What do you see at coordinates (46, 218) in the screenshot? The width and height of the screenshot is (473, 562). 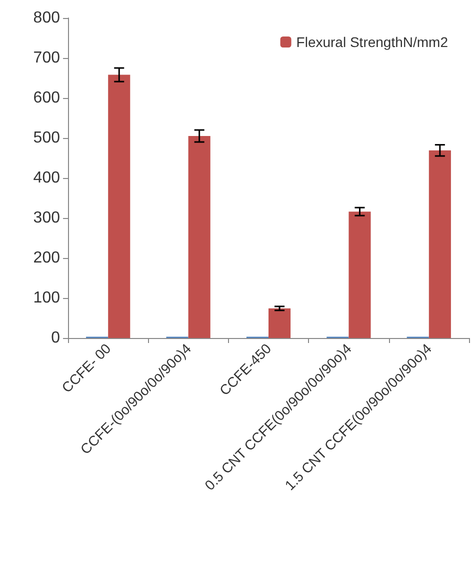 I see `y-tick-label: 300` at bounding box center [46, 218].